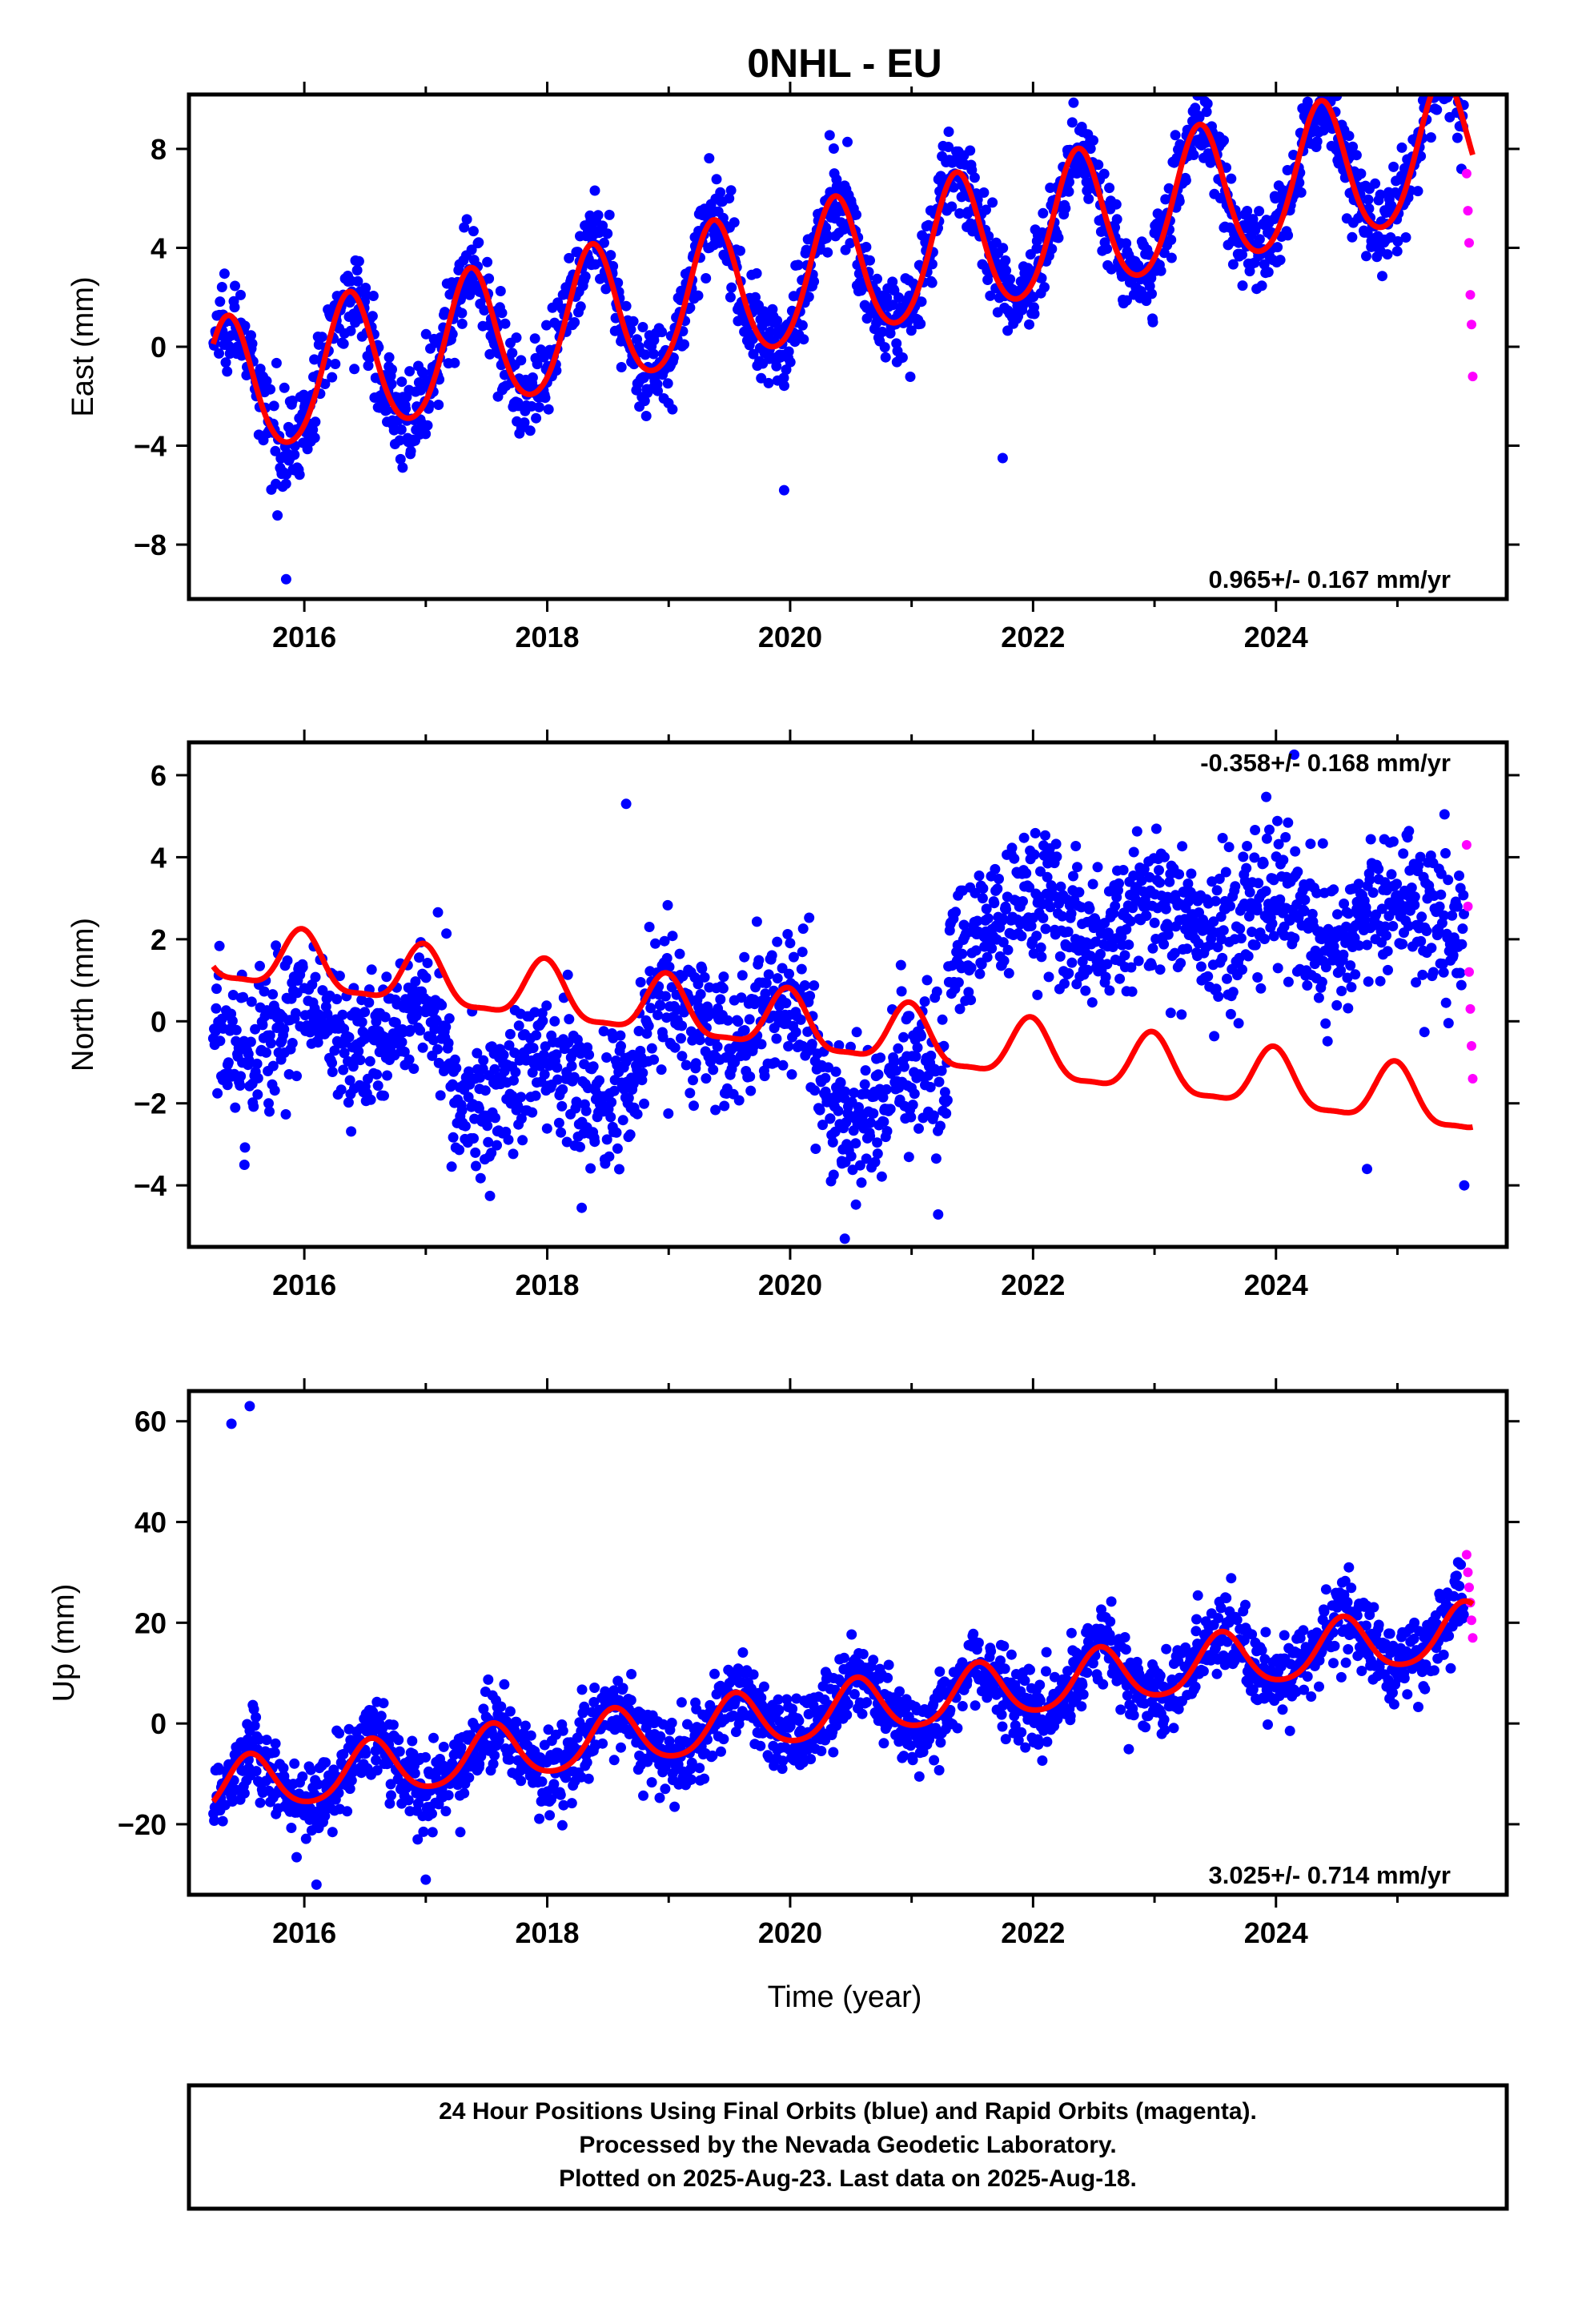 The width and height of the screenshot is (1582, 2324). What do you see at coordinates (83, 995) in the screenshot?
I see `y-axis-label: North (mm)` at bounding box center [83, 995].